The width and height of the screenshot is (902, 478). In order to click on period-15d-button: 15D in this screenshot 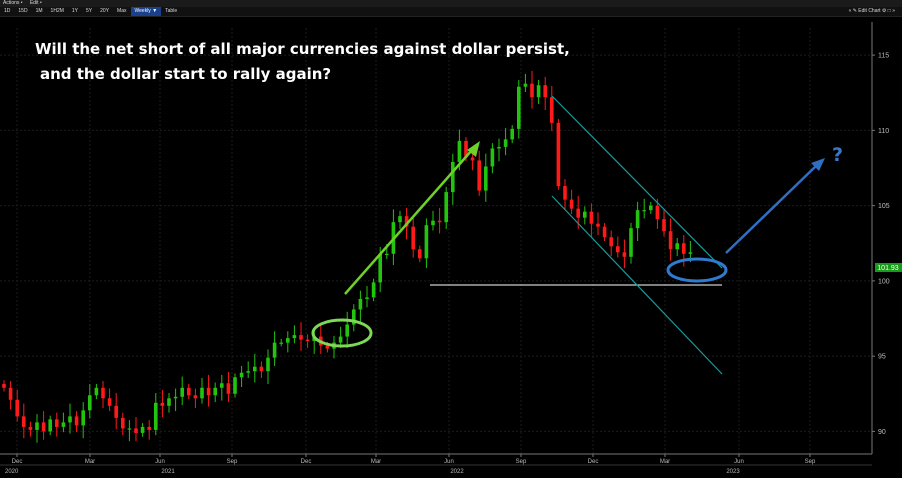, I will do `click(23, 11)`.